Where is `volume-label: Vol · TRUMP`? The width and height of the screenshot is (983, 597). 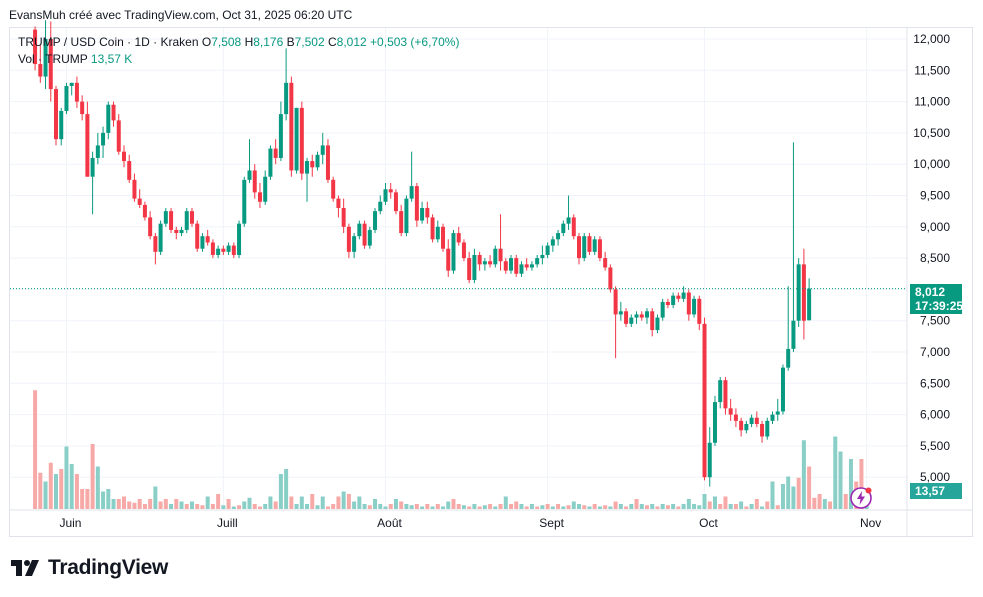
volume-label: Vol · TRUMP is located at coordinates (53, 59).